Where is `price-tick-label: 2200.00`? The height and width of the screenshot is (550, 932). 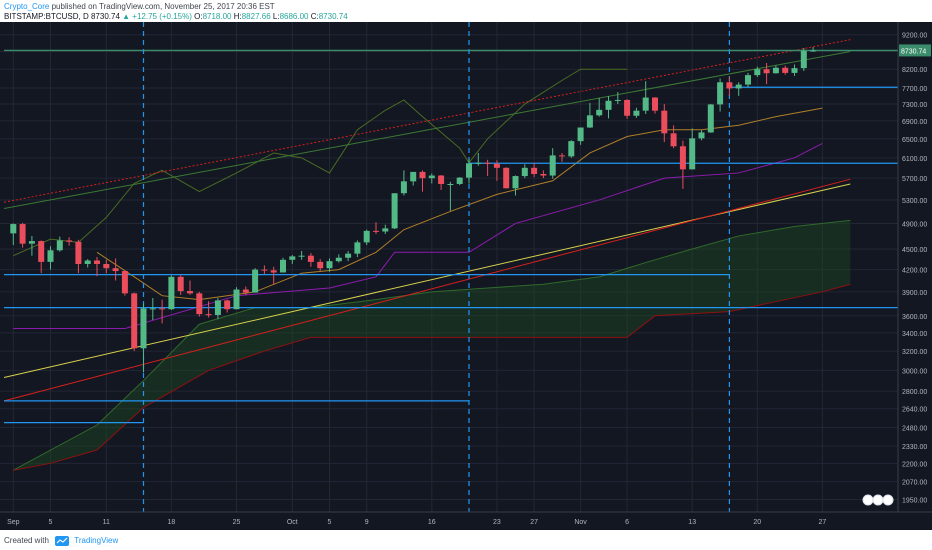
price-tick-label: 2200.00 is located at coordinates (914, 464).